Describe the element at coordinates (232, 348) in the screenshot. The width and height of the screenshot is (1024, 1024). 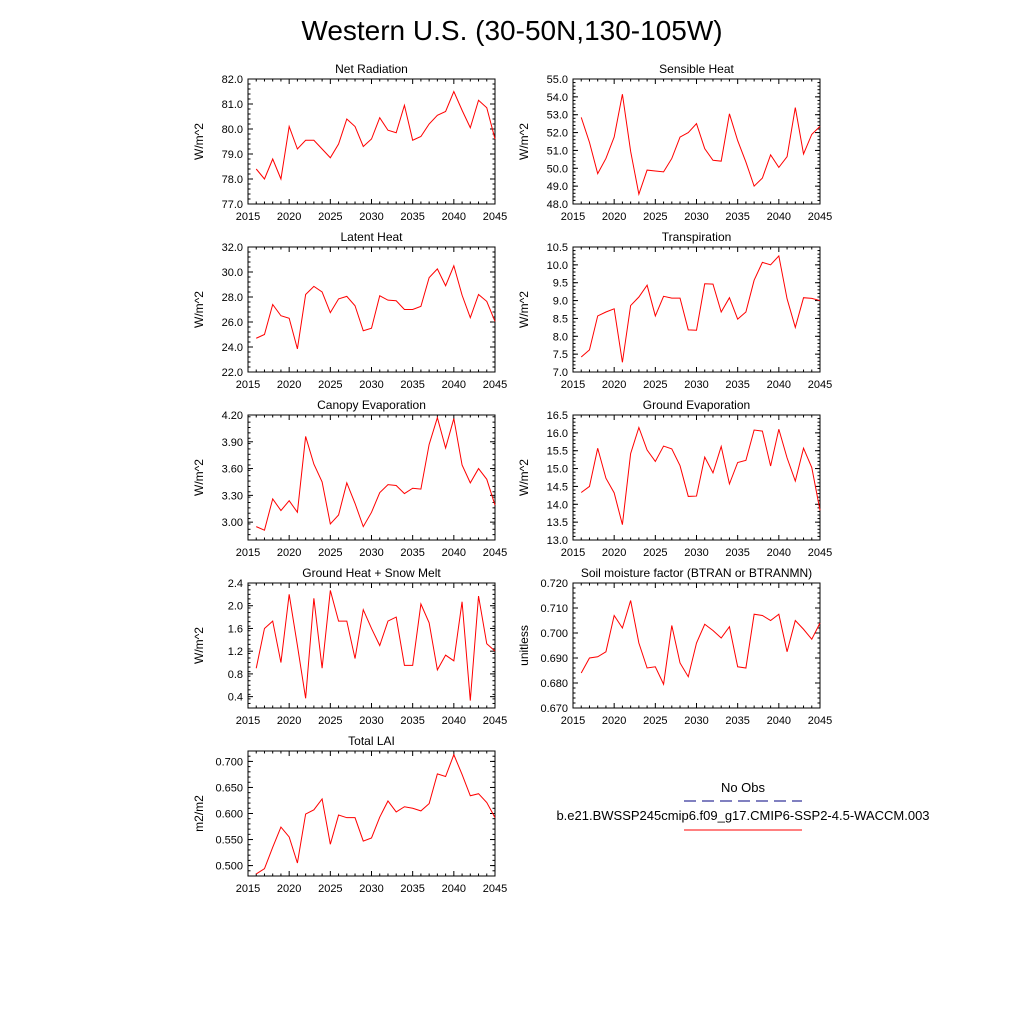
I see `y-tick-label: 24.0` at that location.